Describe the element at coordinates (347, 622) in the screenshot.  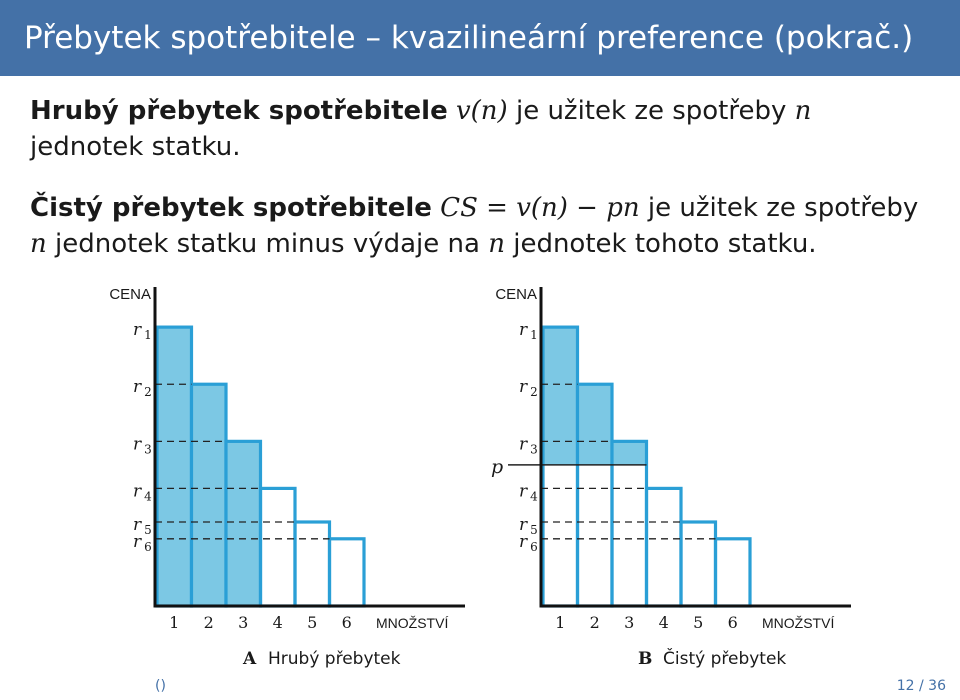
I see `panel-a-x-tick-6: 6` at that location.